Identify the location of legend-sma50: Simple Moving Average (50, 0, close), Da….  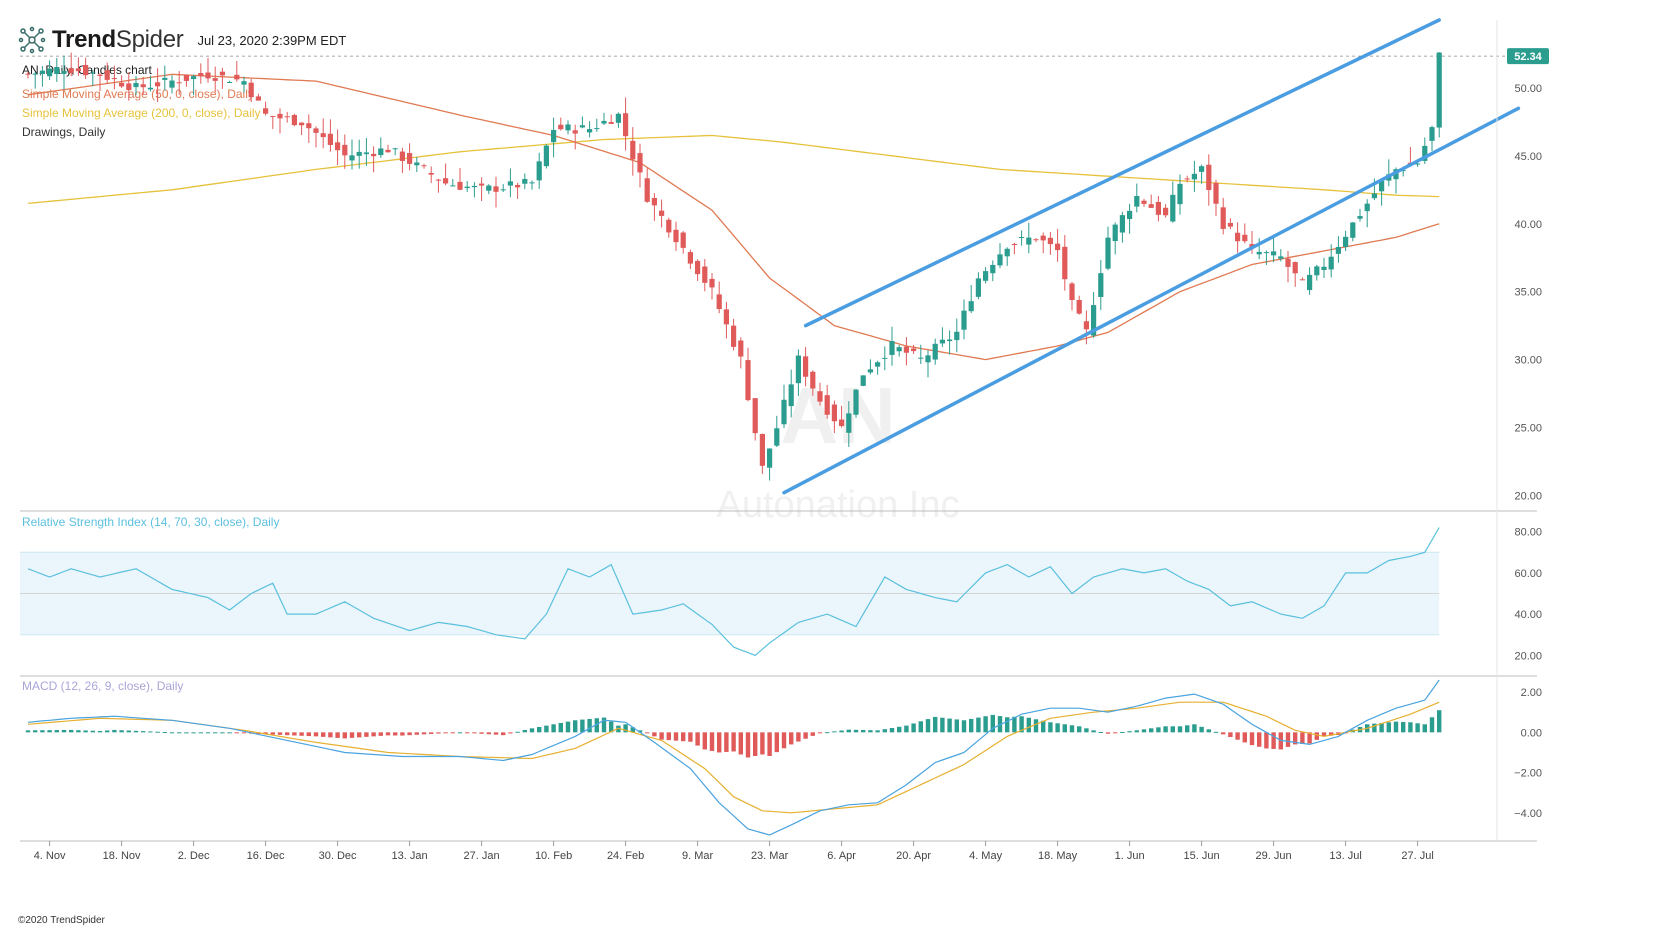
(138, 94).